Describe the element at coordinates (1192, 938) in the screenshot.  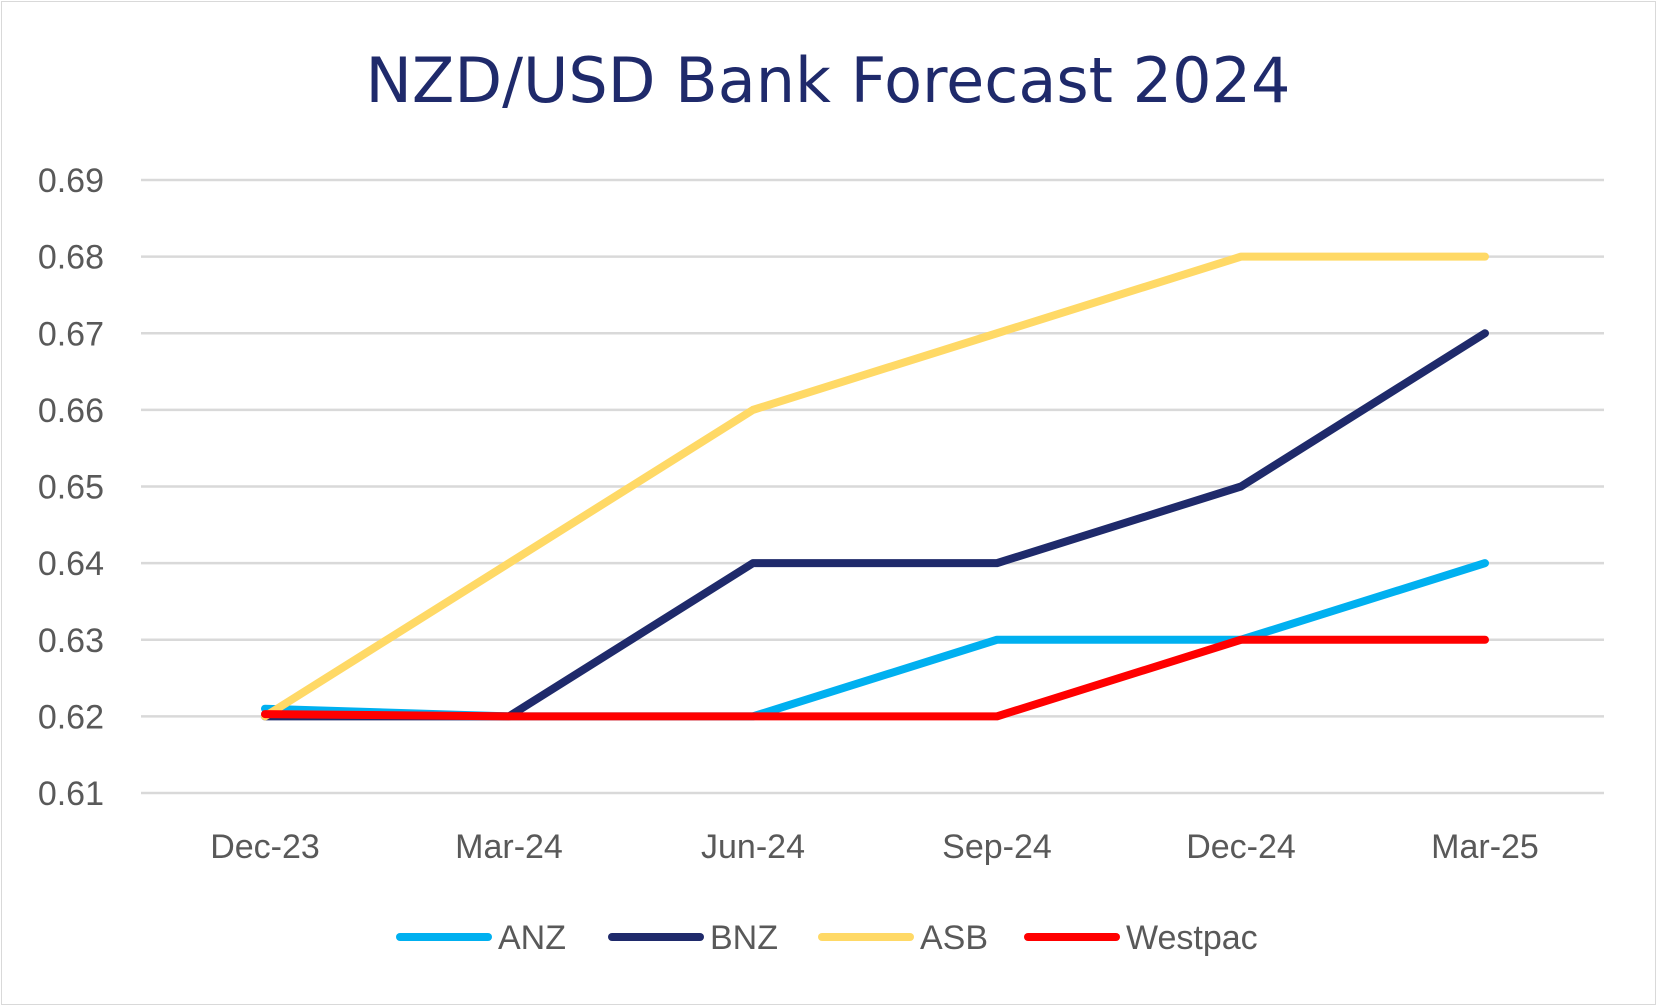
I see `legend-label-westpac: Westpac` at that location.